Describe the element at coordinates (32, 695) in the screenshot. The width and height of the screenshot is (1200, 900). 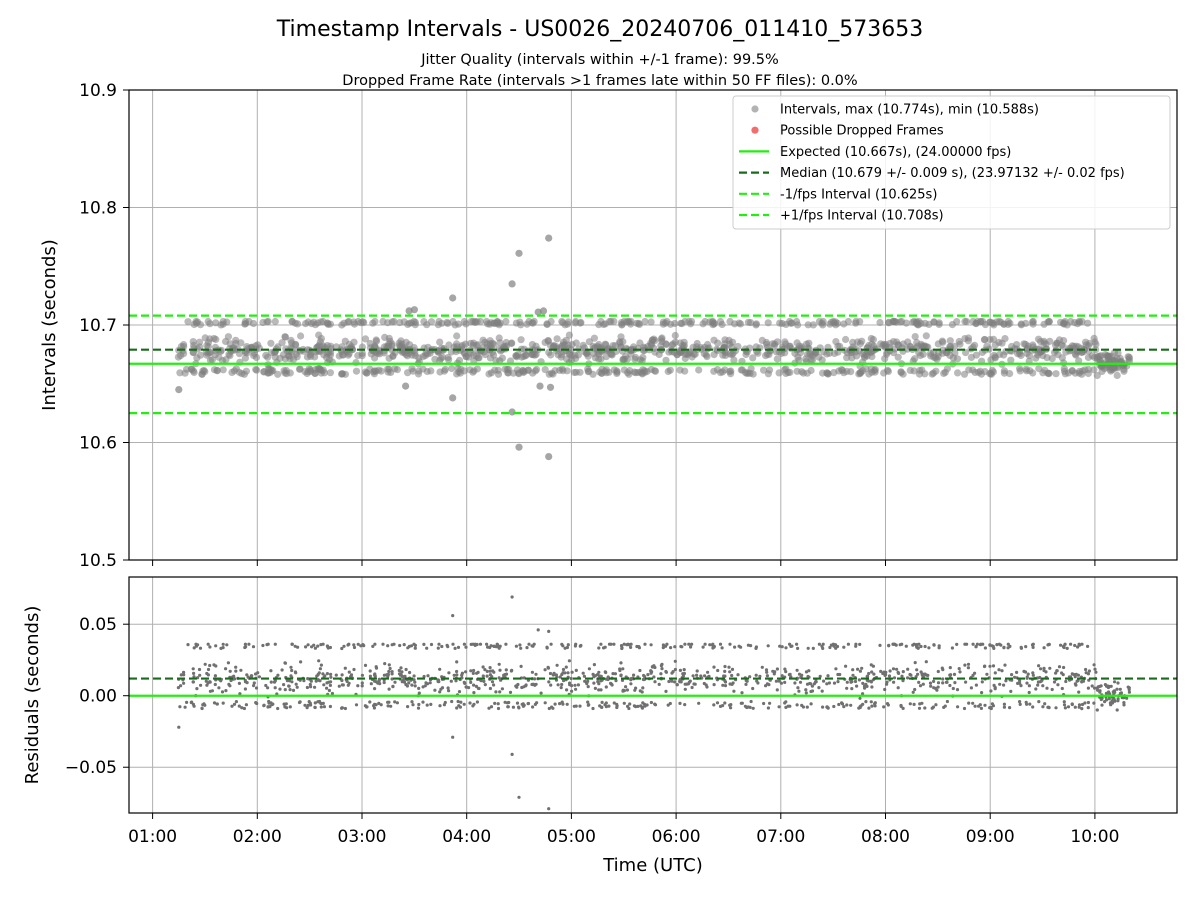
I see `residuals-y-axis-label: Residuals (seconds)` at that location.